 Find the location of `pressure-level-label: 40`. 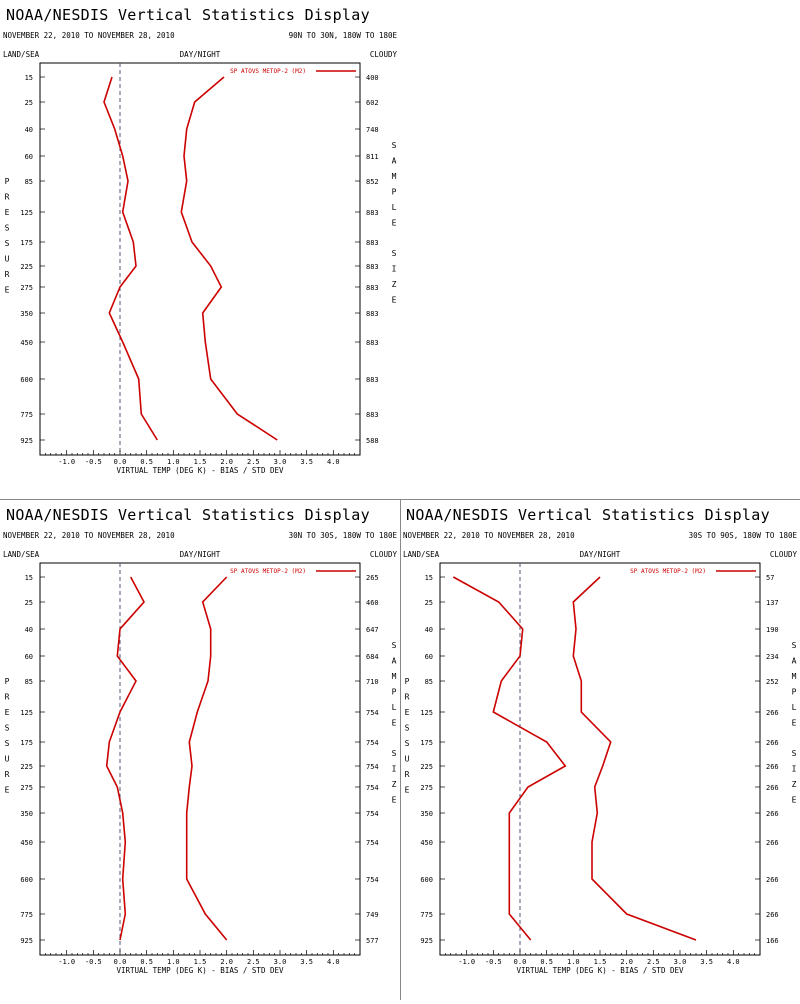

pressure-level-label: 40 is located at coordinates (429, 630).